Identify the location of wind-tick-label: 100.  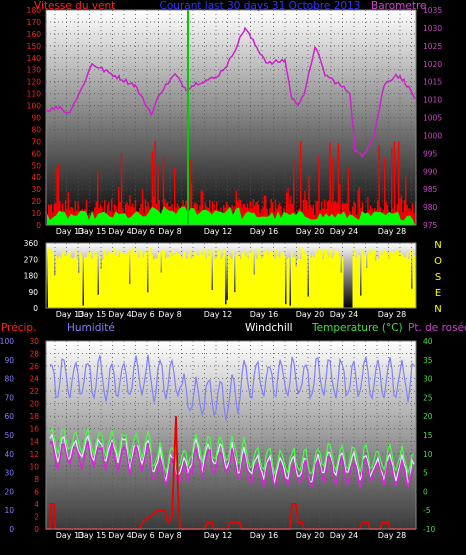
(34, 106).